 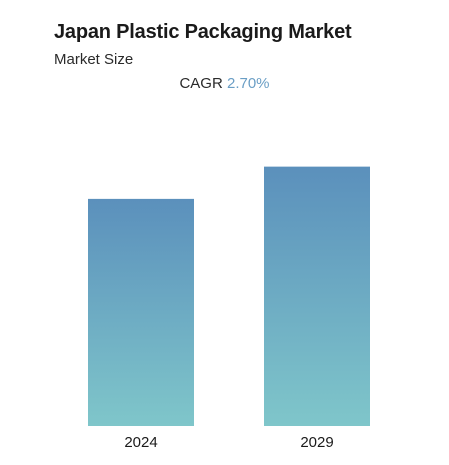 What do you see at coordinates (140, 442) in the screenshot?
I see `x-tick-label-2024: 2024` at bounding box center [140, 442].